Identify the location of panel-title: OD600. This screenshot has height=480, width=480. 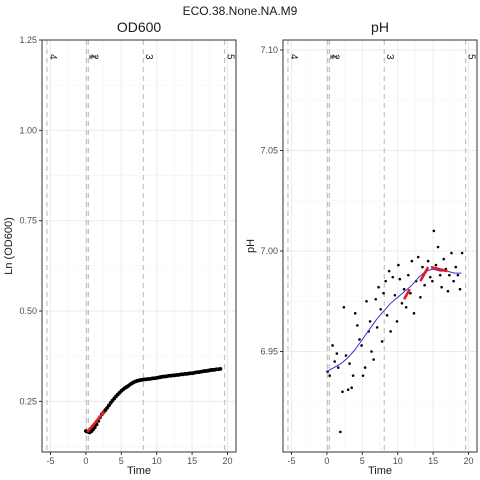
(139, 27).